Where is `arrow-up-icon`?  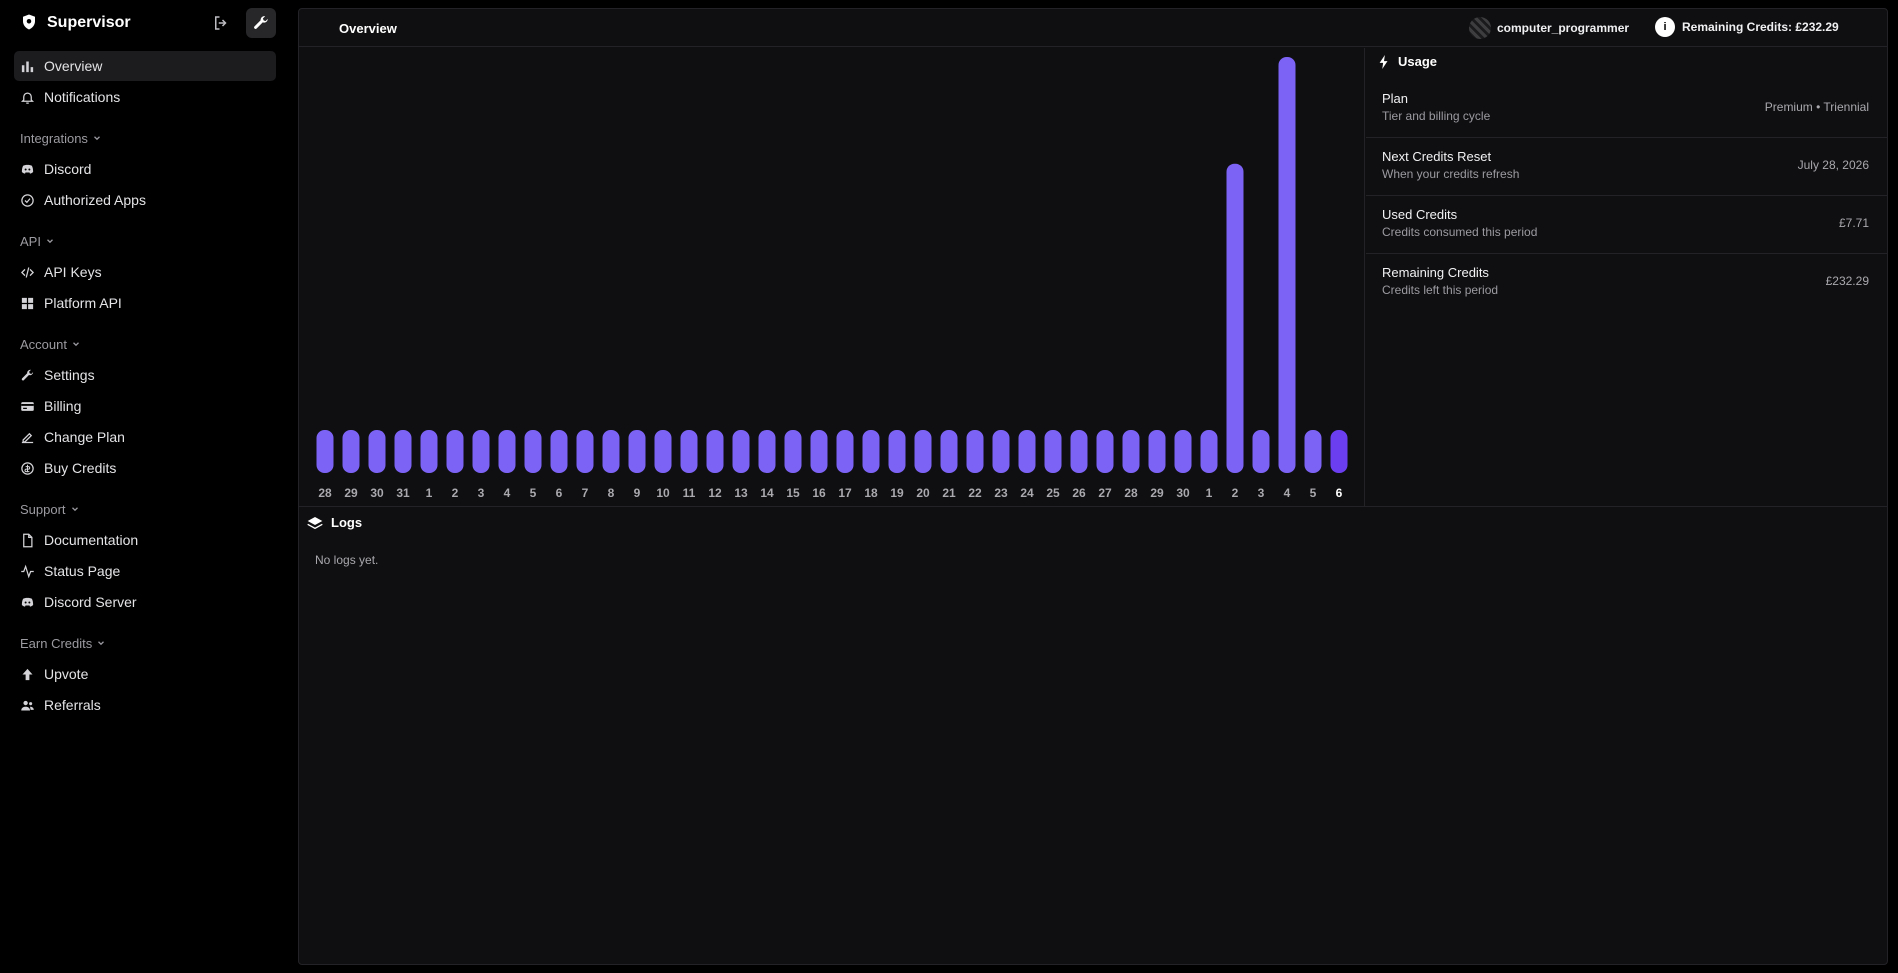
arrow-up-icon is located at coordinates (27, 674).